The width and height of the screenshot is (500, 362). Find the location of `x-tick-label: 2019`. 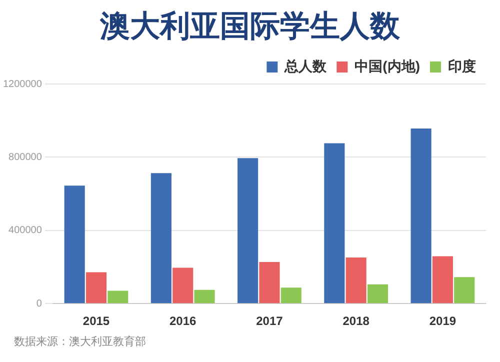

x-tick-label: 2019 is located at coordinates (442, 321).